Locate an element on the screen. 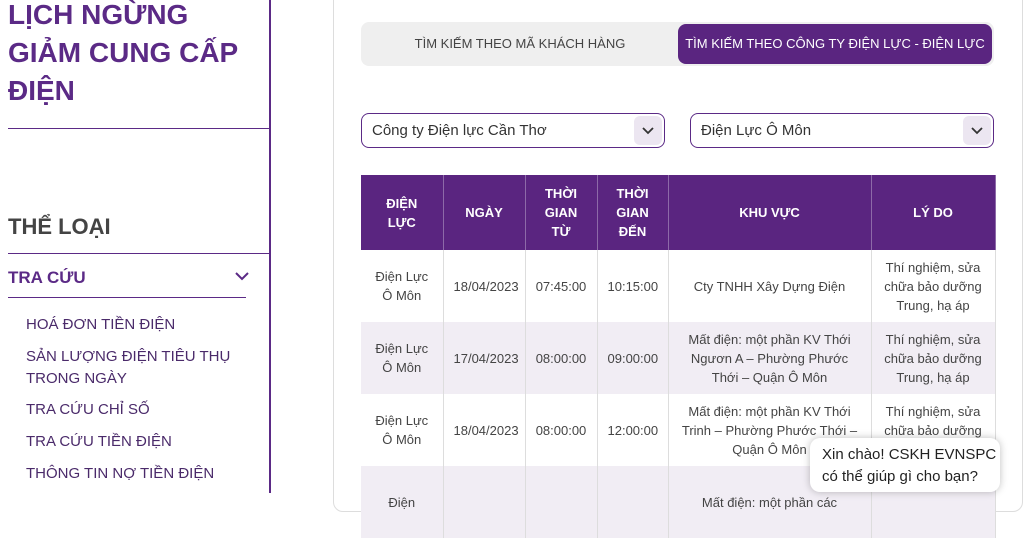  chevron is located at coordinates (242, 276).